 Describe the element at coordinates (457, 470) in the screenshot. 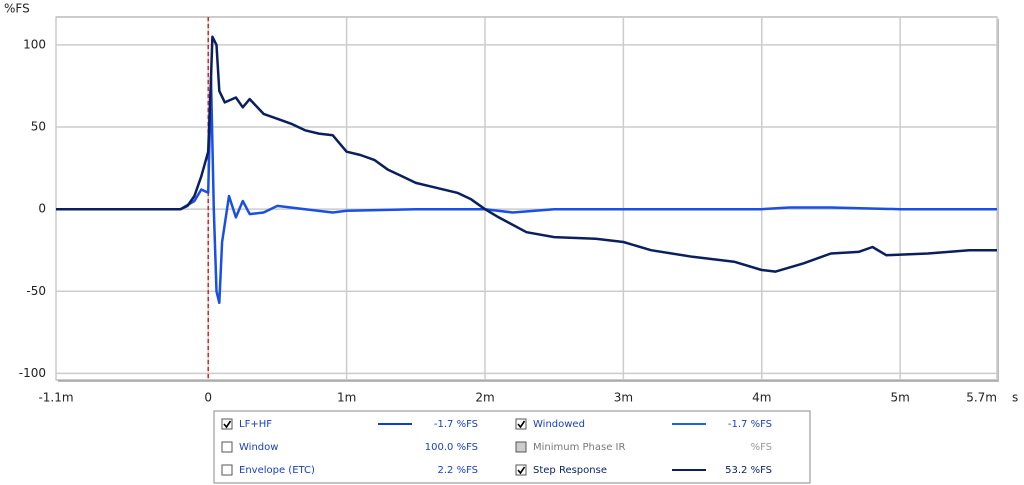

I see `legend-readout: 2.2 %FS` at that location.